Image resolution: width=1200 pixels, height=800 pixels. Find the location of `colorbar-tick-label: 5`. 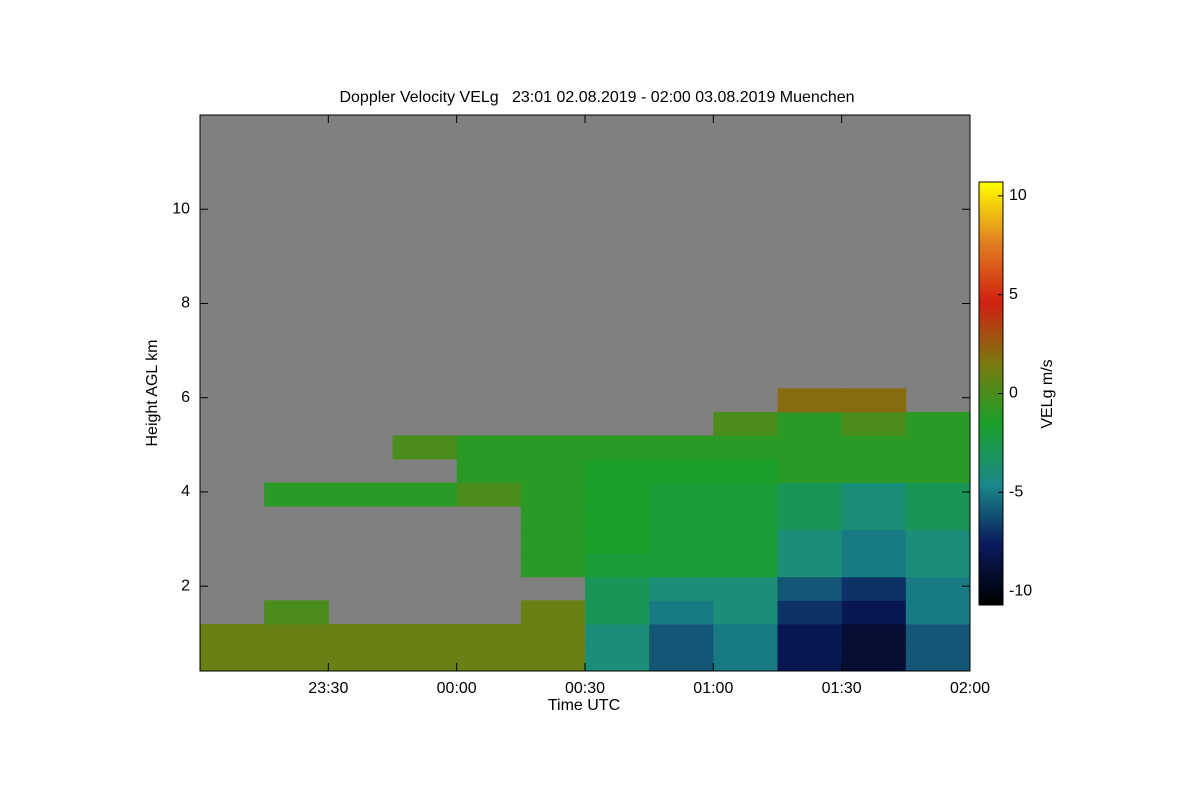

colorbar-tick-label: 5 is located at coordinates (1013, 294).